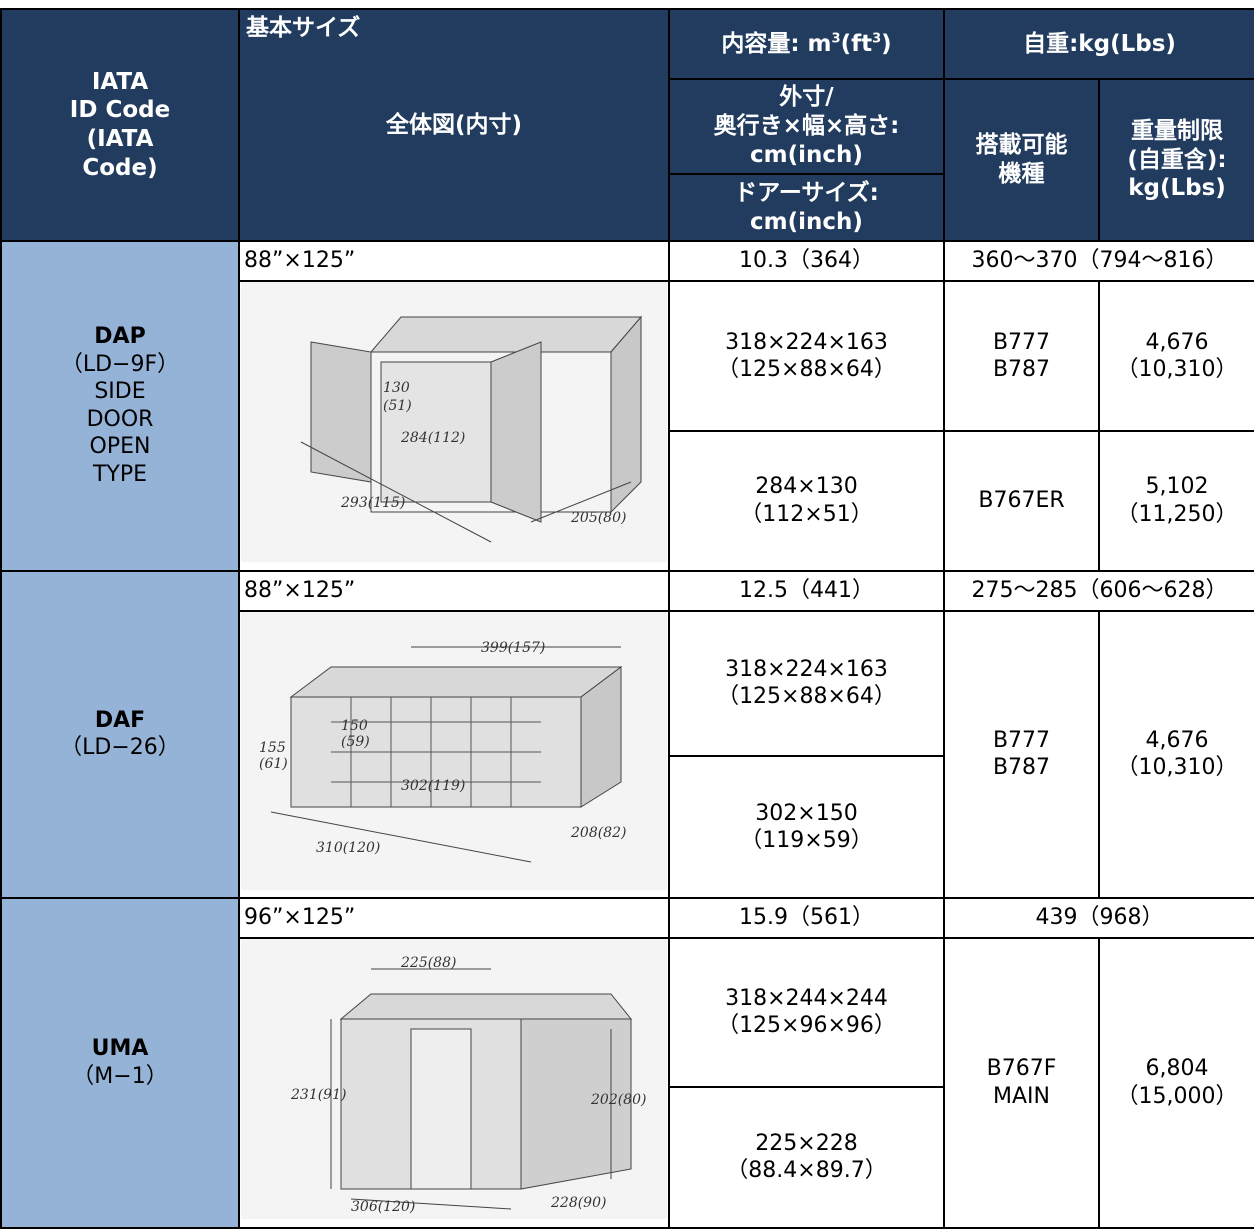  Describe the element at coordinates (806, 998) in the screenshot. I see `text: 318×244×244` at that location.